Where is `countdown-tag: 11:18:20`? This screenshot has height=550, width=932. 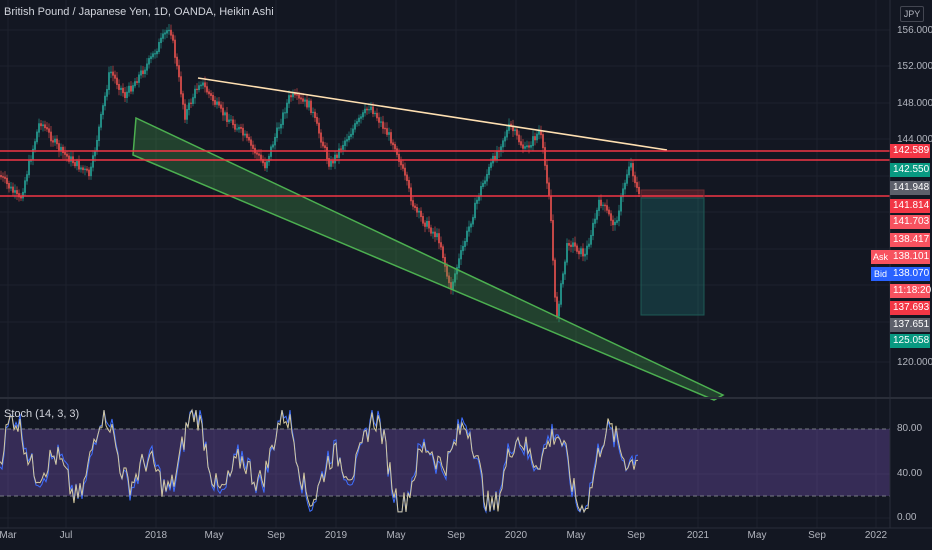 countdown-tag: 11:18:20 is located at coordinates (910, 291).